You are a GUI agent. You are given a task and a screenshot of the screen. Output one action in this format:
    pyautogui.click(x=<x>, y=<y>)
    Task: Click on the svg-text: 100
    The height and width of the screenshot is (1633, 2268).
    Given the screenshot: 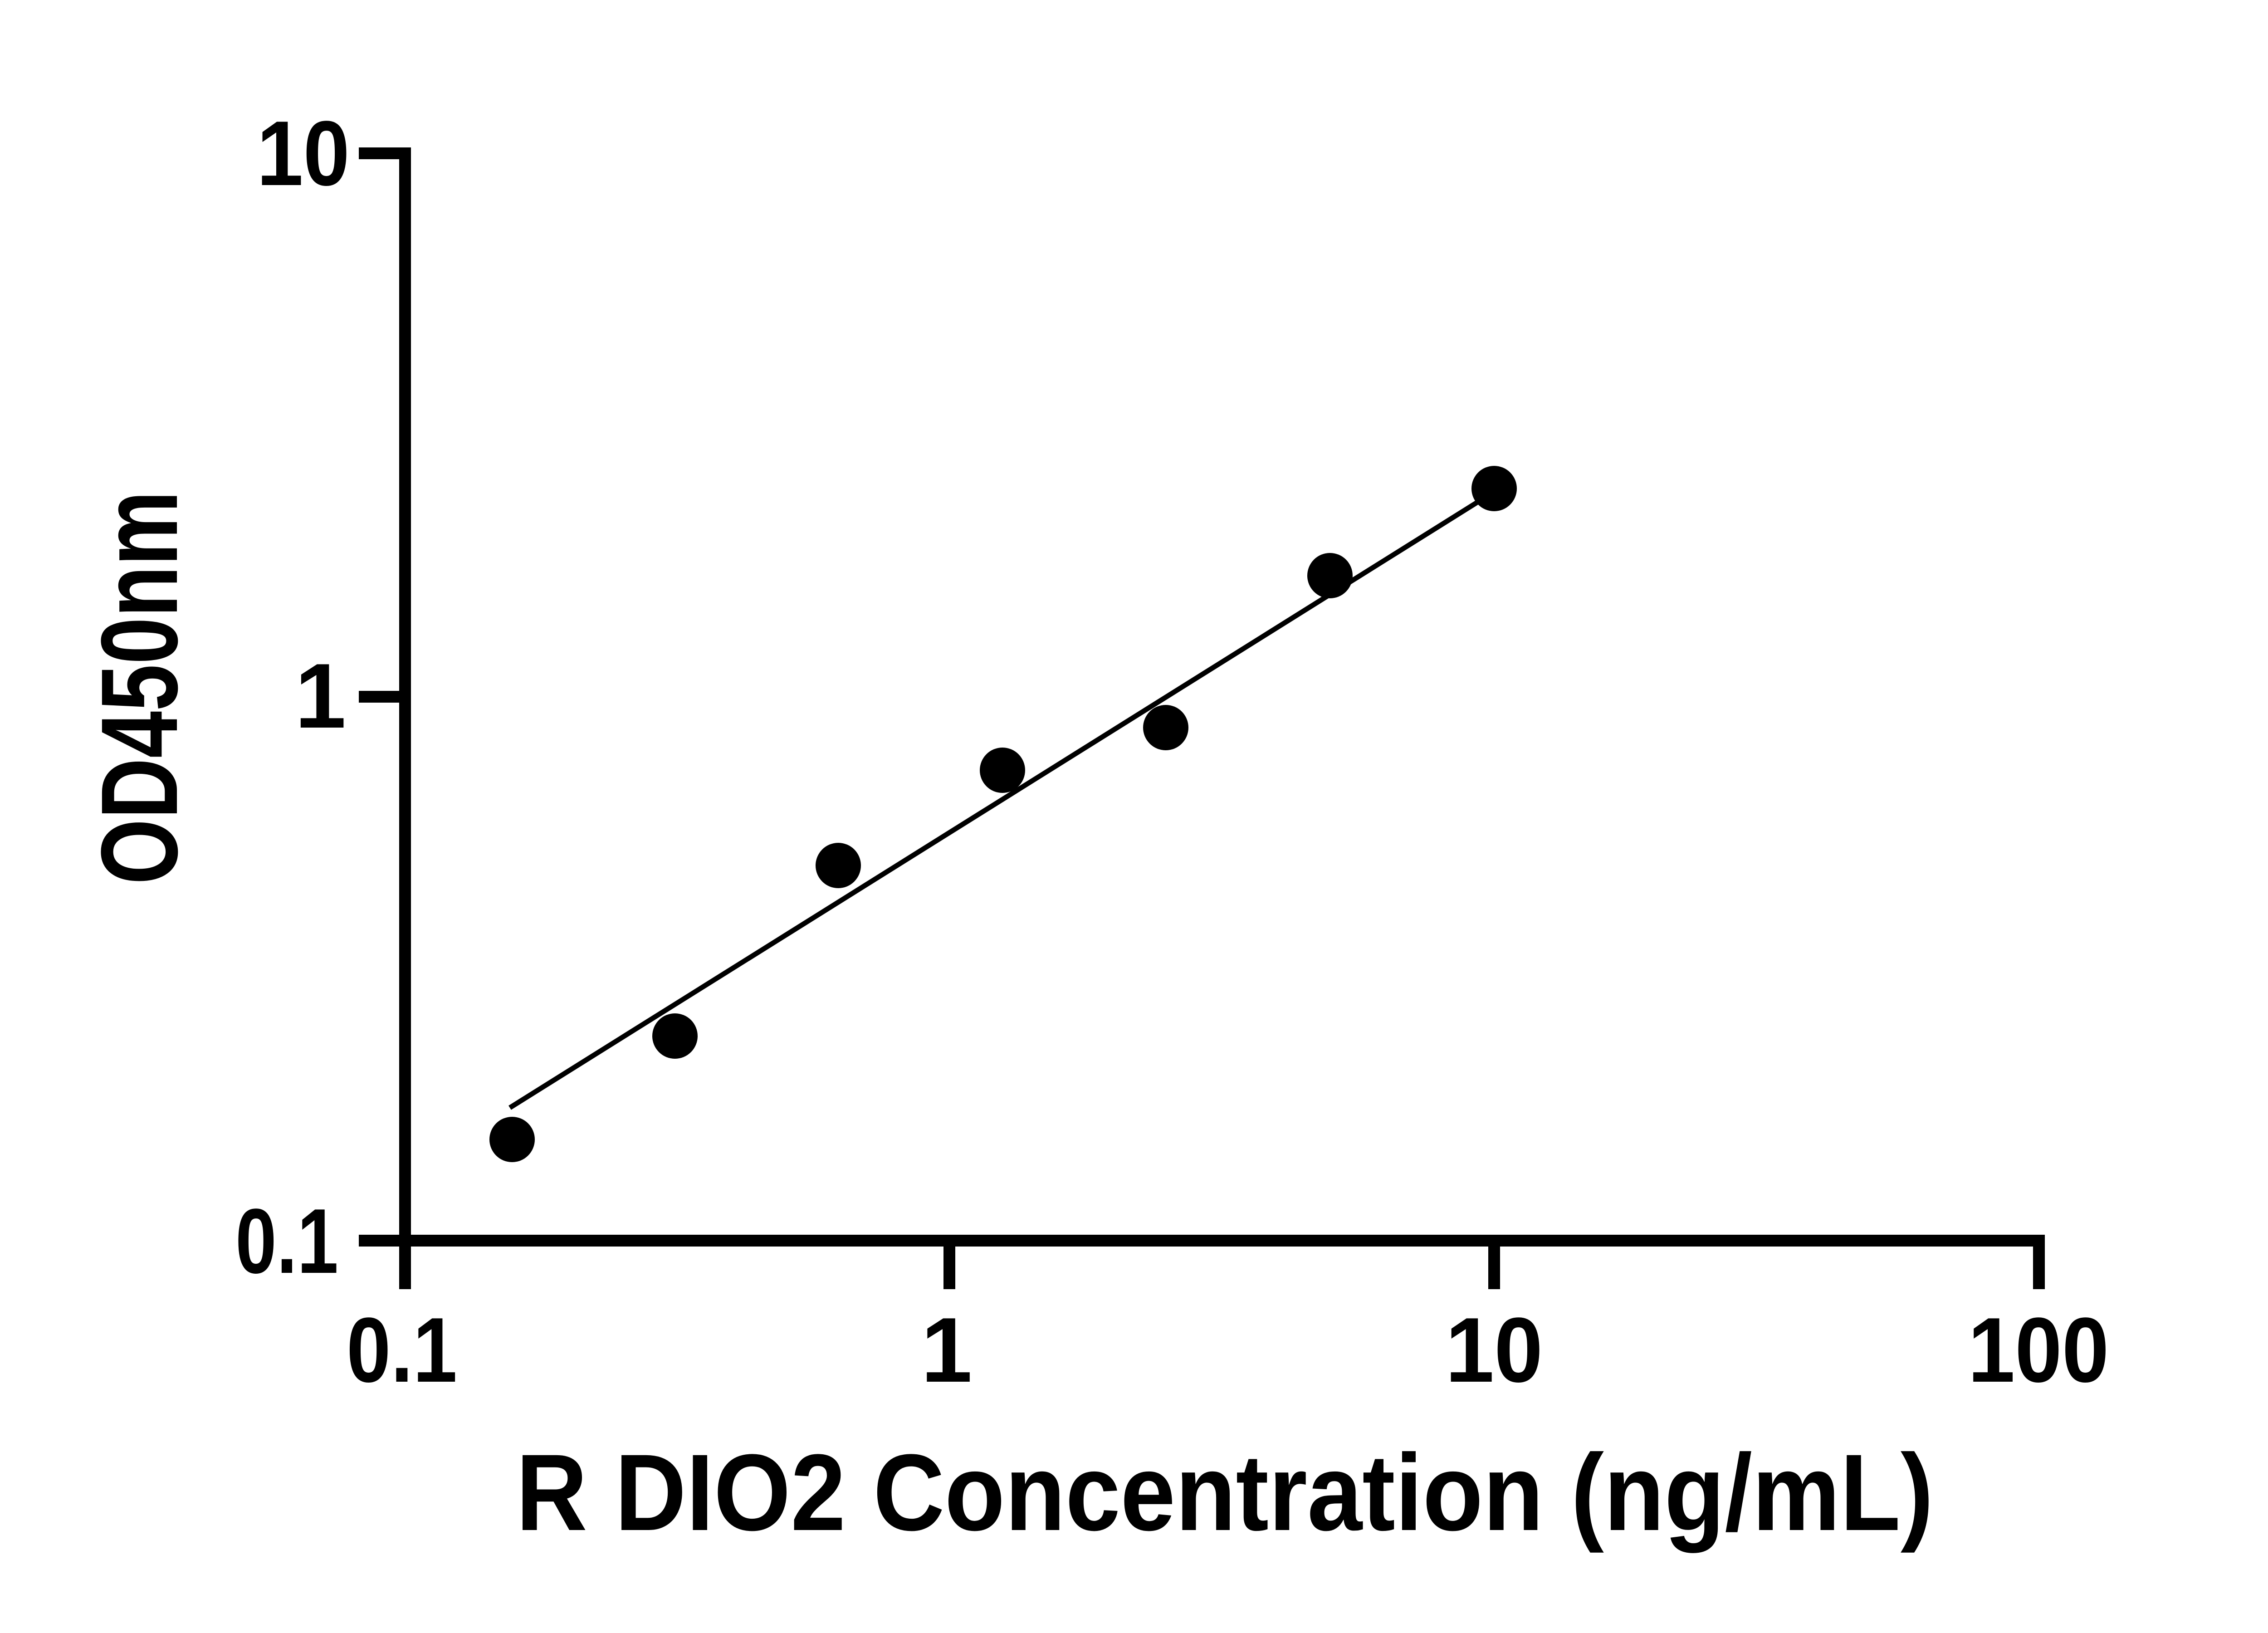 What is the action you would take?
    pyautogui.click(x=2038, y=1350)
    